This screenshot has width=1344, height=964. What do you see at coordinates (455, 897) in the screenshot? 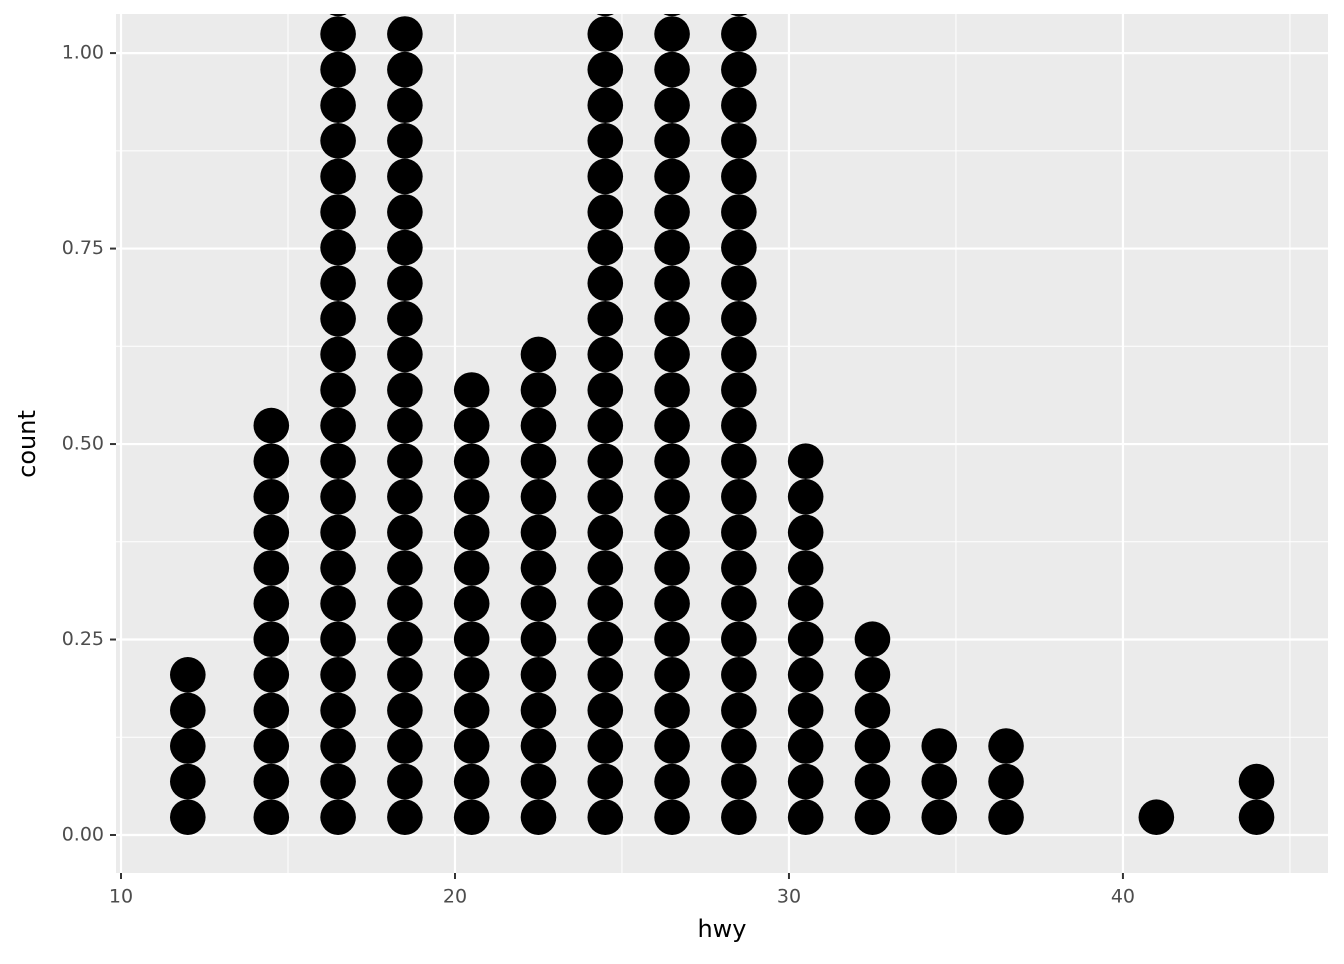
I see `x-tick-label: 20` at bounding box center [455, 897].